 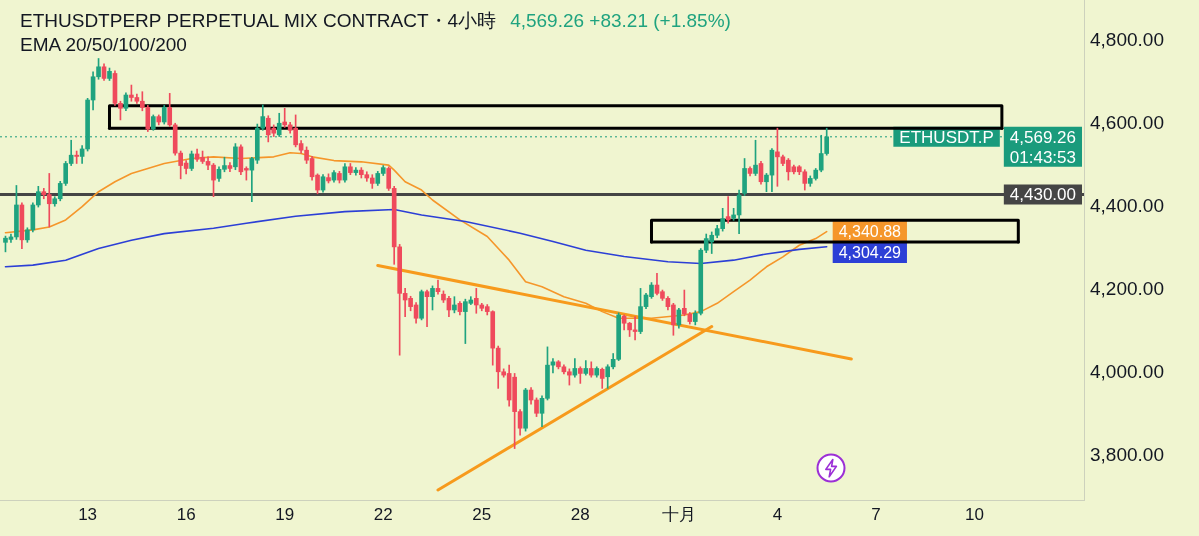 I want to click on x-tick-label: 13, so click(x=88, y=515).